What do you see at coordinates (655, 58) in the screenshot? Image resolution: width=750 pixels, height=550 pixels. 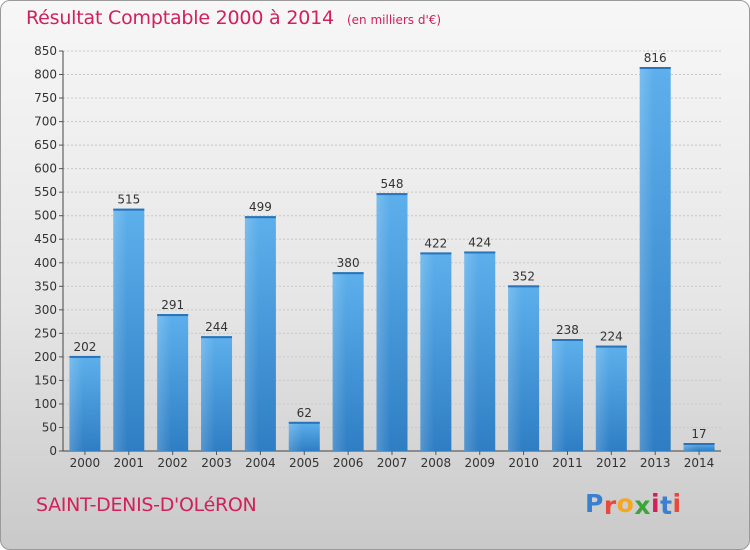 I see `data-label: 816` at bounding box center [655, 58].